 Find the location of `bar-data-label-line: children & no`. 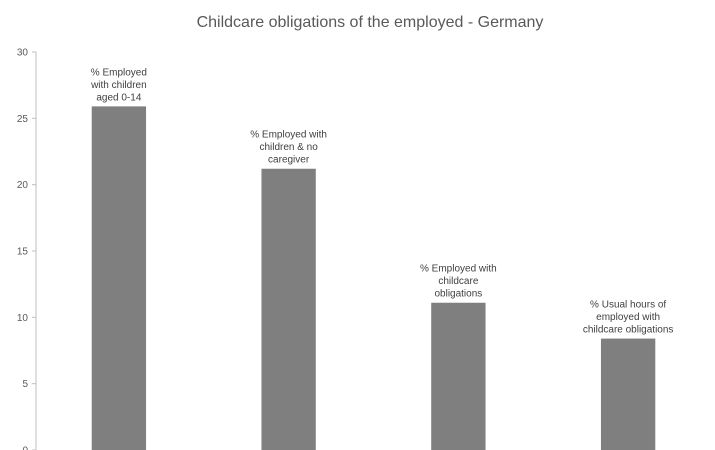

bar-data-label-line: children & no is located at coordinates (288, 147).